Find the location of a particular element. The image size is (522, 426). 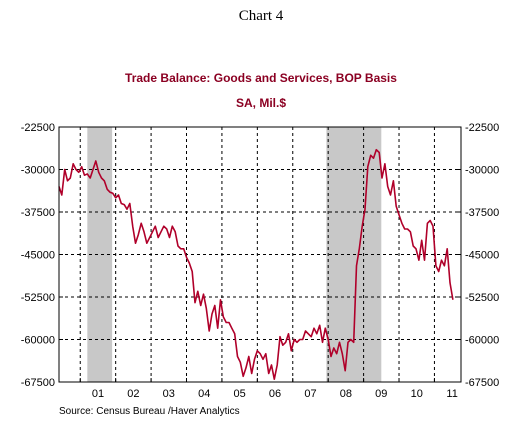

x-tick-label: 08 is located at coordinates (346, 394).